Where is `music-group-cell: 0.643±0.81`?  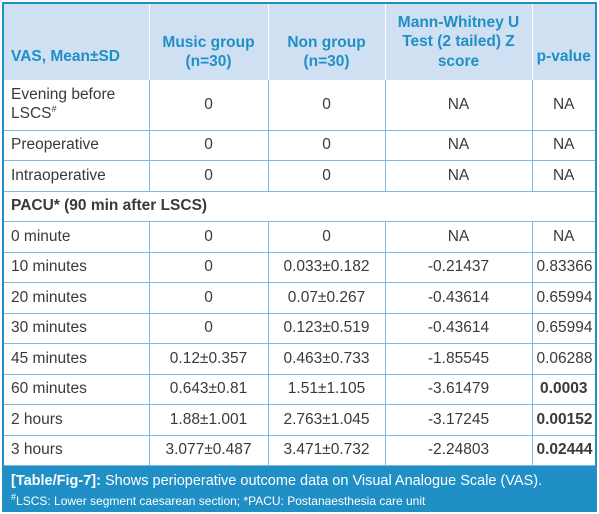 music-group-cell: 0.643±0.81 is located at coordinates (209, 389).